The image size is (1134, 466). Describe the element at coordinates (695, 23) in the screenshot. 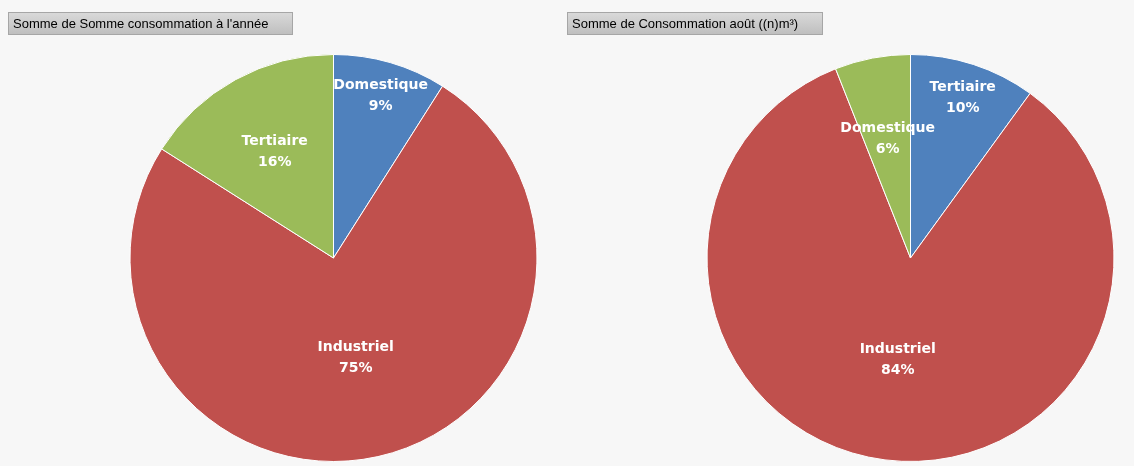

I see `chart-title: Somme de Consommation août ((n)m³)` at that location.